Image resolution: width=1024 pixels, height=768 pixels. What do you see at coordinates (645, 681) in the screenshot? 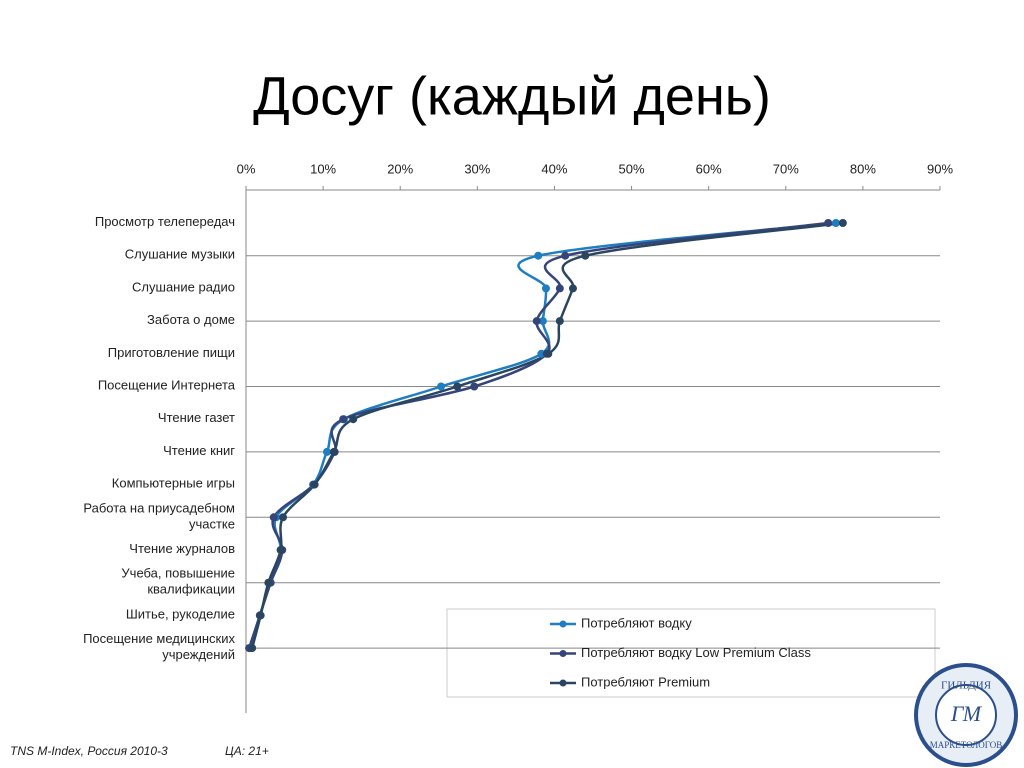
I see `legend-label: Потребляют Premium` at bounding box center [645, 681].